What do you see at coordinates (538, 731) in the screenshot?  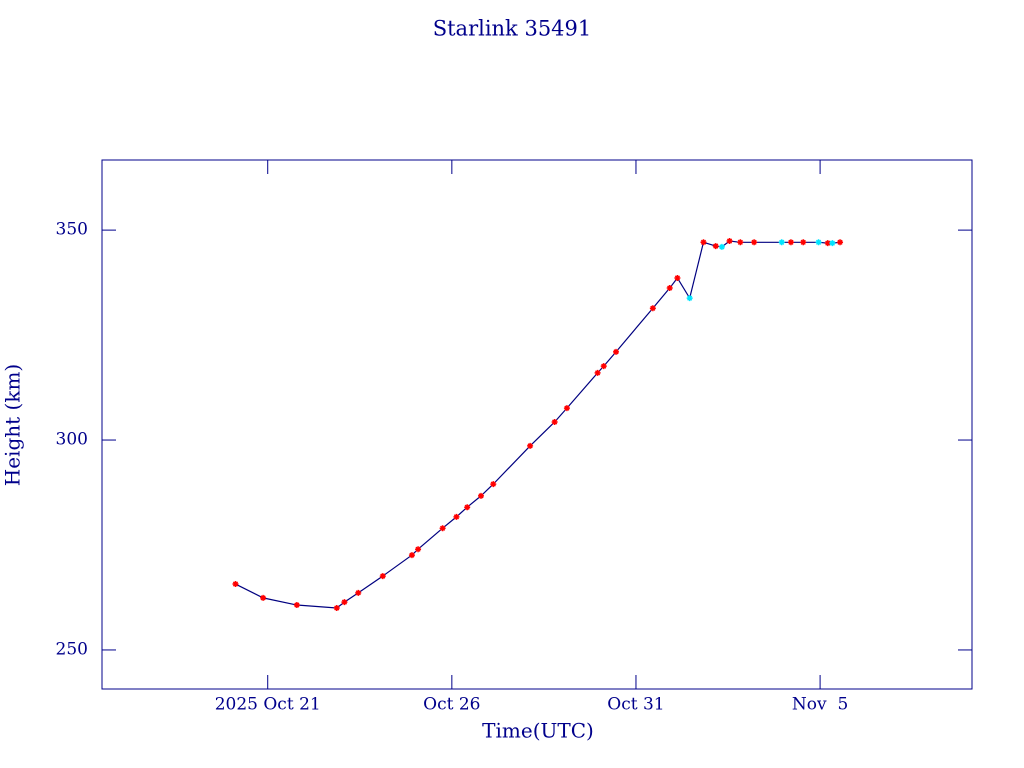 I see `x-axis-label: Time(UTC)` at bounding box center [538, 731].